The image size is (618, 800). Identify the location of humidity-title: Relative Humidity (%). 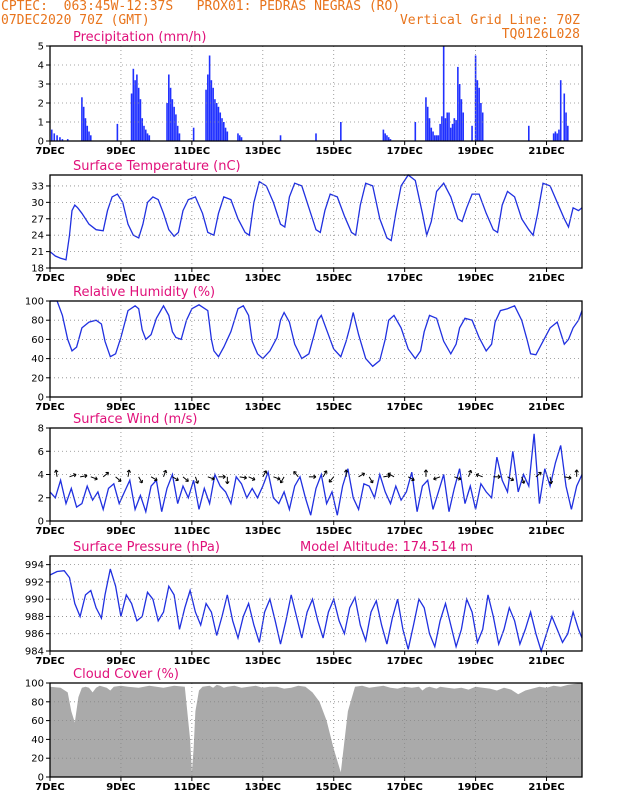
(144, 292).